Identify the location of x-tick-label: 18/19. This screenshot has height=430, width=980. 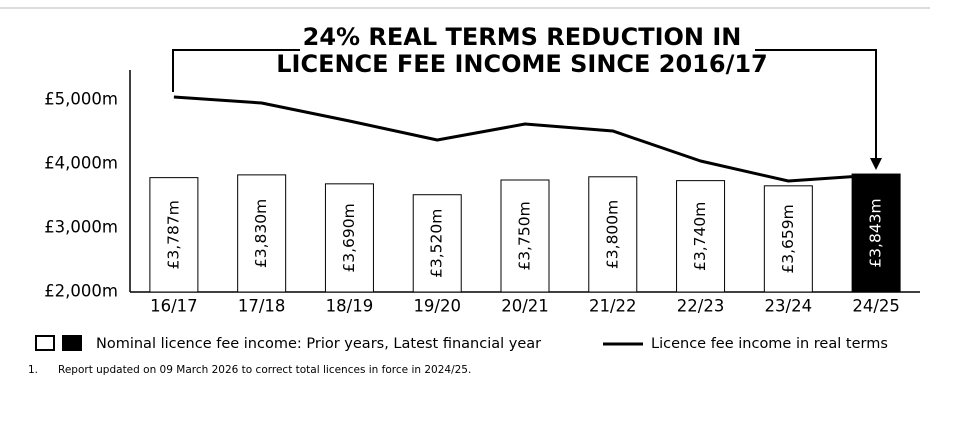
(350, 306).